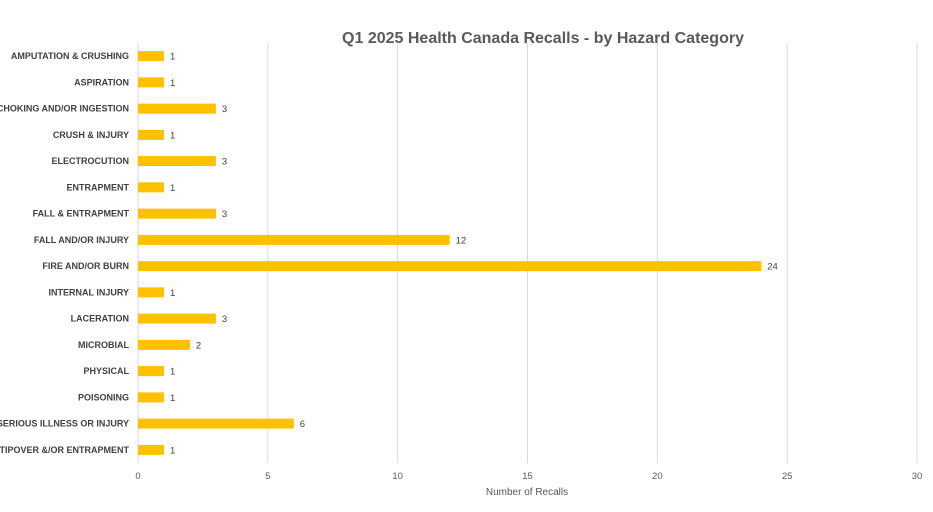 This screenshot has height=512, width=933. Describe the element at coordinates (397, 476) in the screenshot. I see `x-tick-label: 10` at that location.